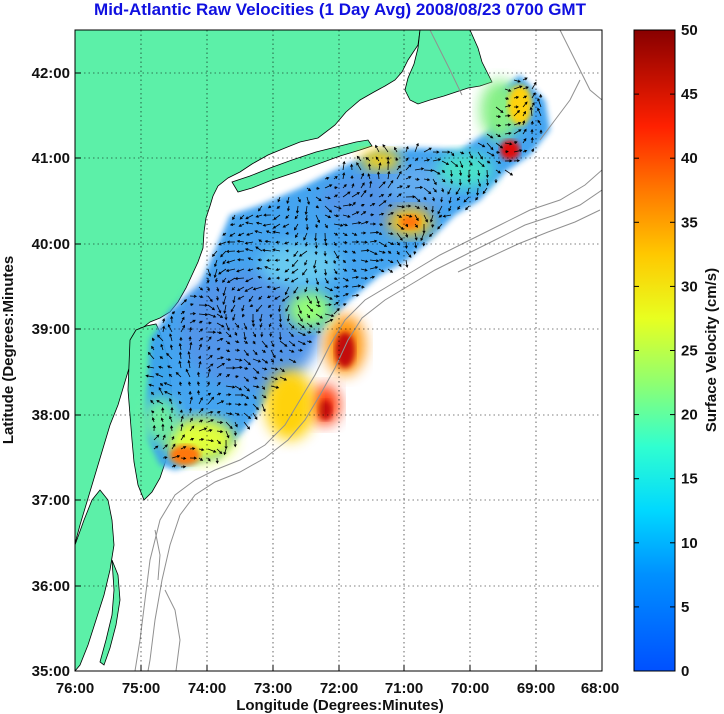 The height and width of the screenshot is (714, 724). What do you see at coordinates (75, 688) in the screenshot?
I see `x-tick-label: 76:00` at bounding box center [75, 688].